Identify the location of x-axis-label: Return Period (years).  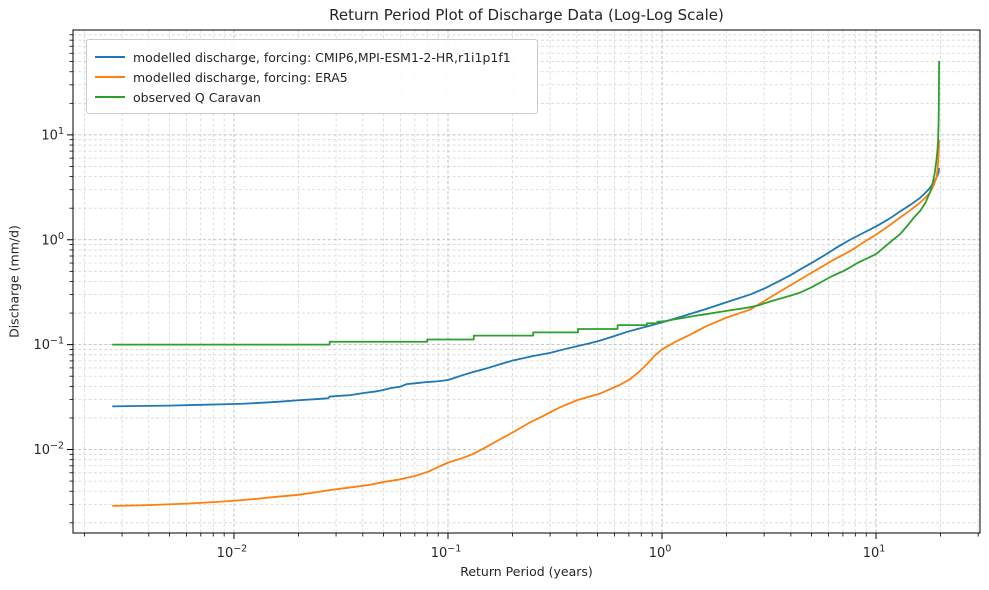
(526, 571).